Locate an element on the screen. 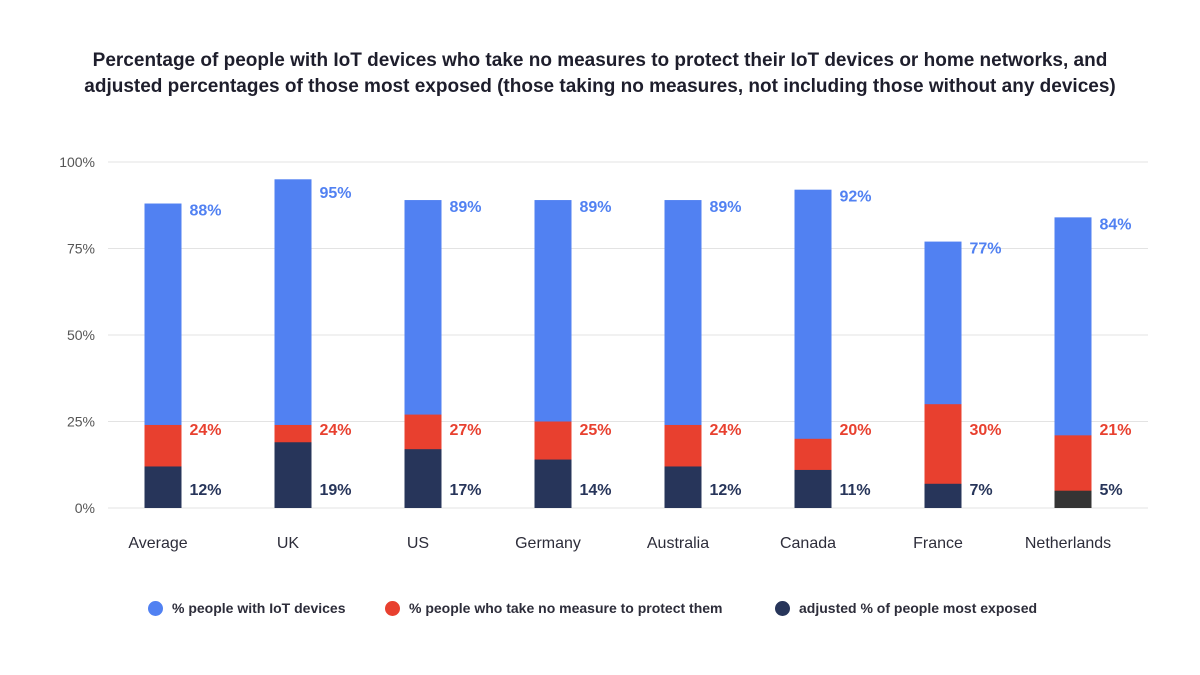  x-category-label: Canada is located at coordinates (808, 543).